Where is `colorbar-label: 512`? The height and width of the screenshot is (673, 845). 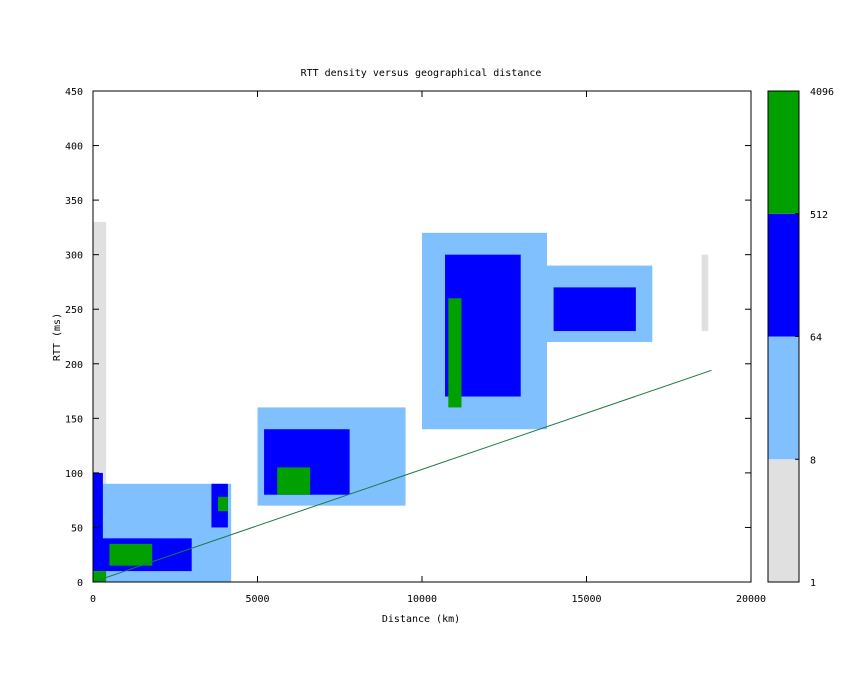
colorbar-label: 512 is located at coordinates (819, 215).